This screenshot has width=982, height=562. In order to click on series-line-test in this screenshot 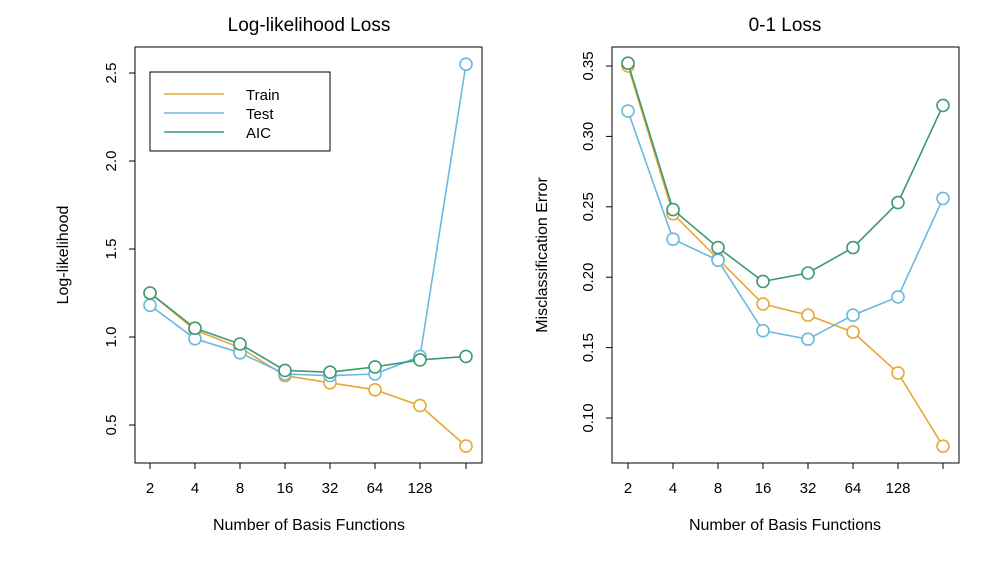, I will do `click(785, 225)`.